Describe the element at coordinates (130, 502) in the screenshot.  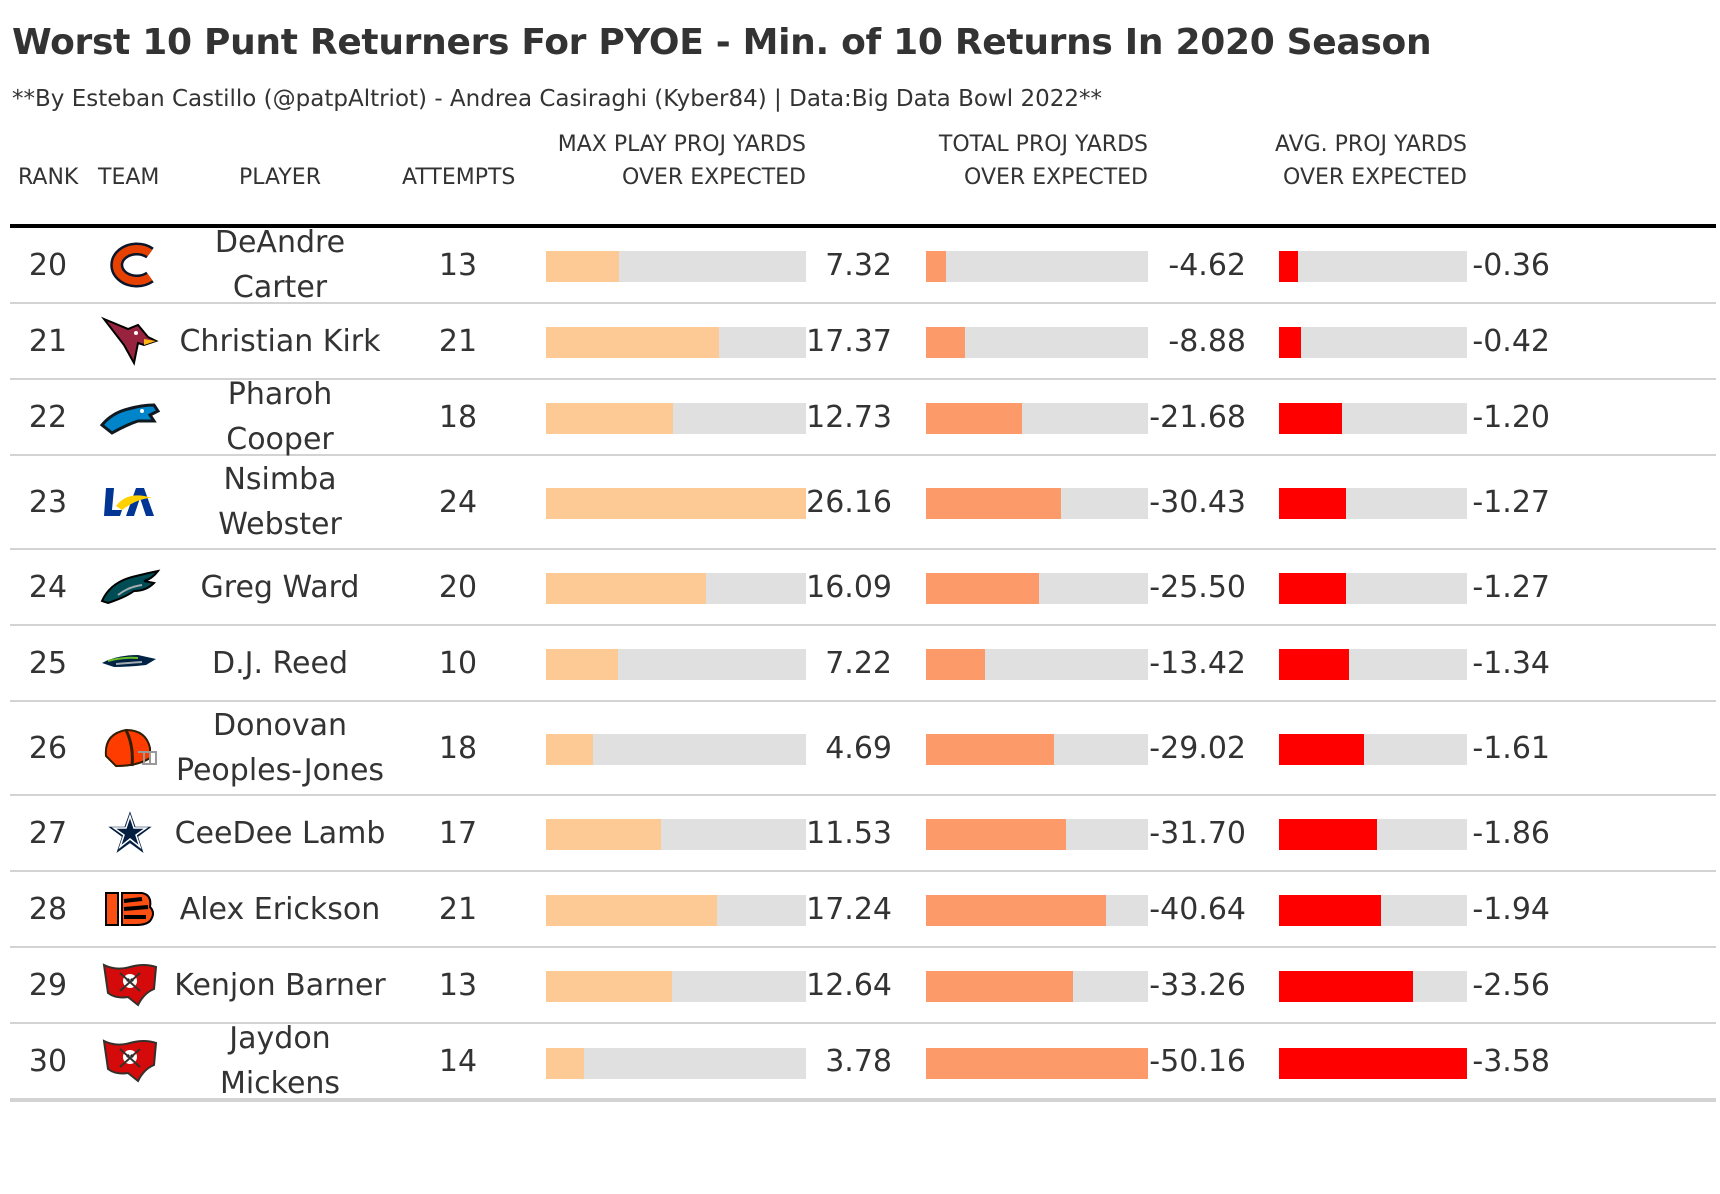
I see `rams-logo` at that location.